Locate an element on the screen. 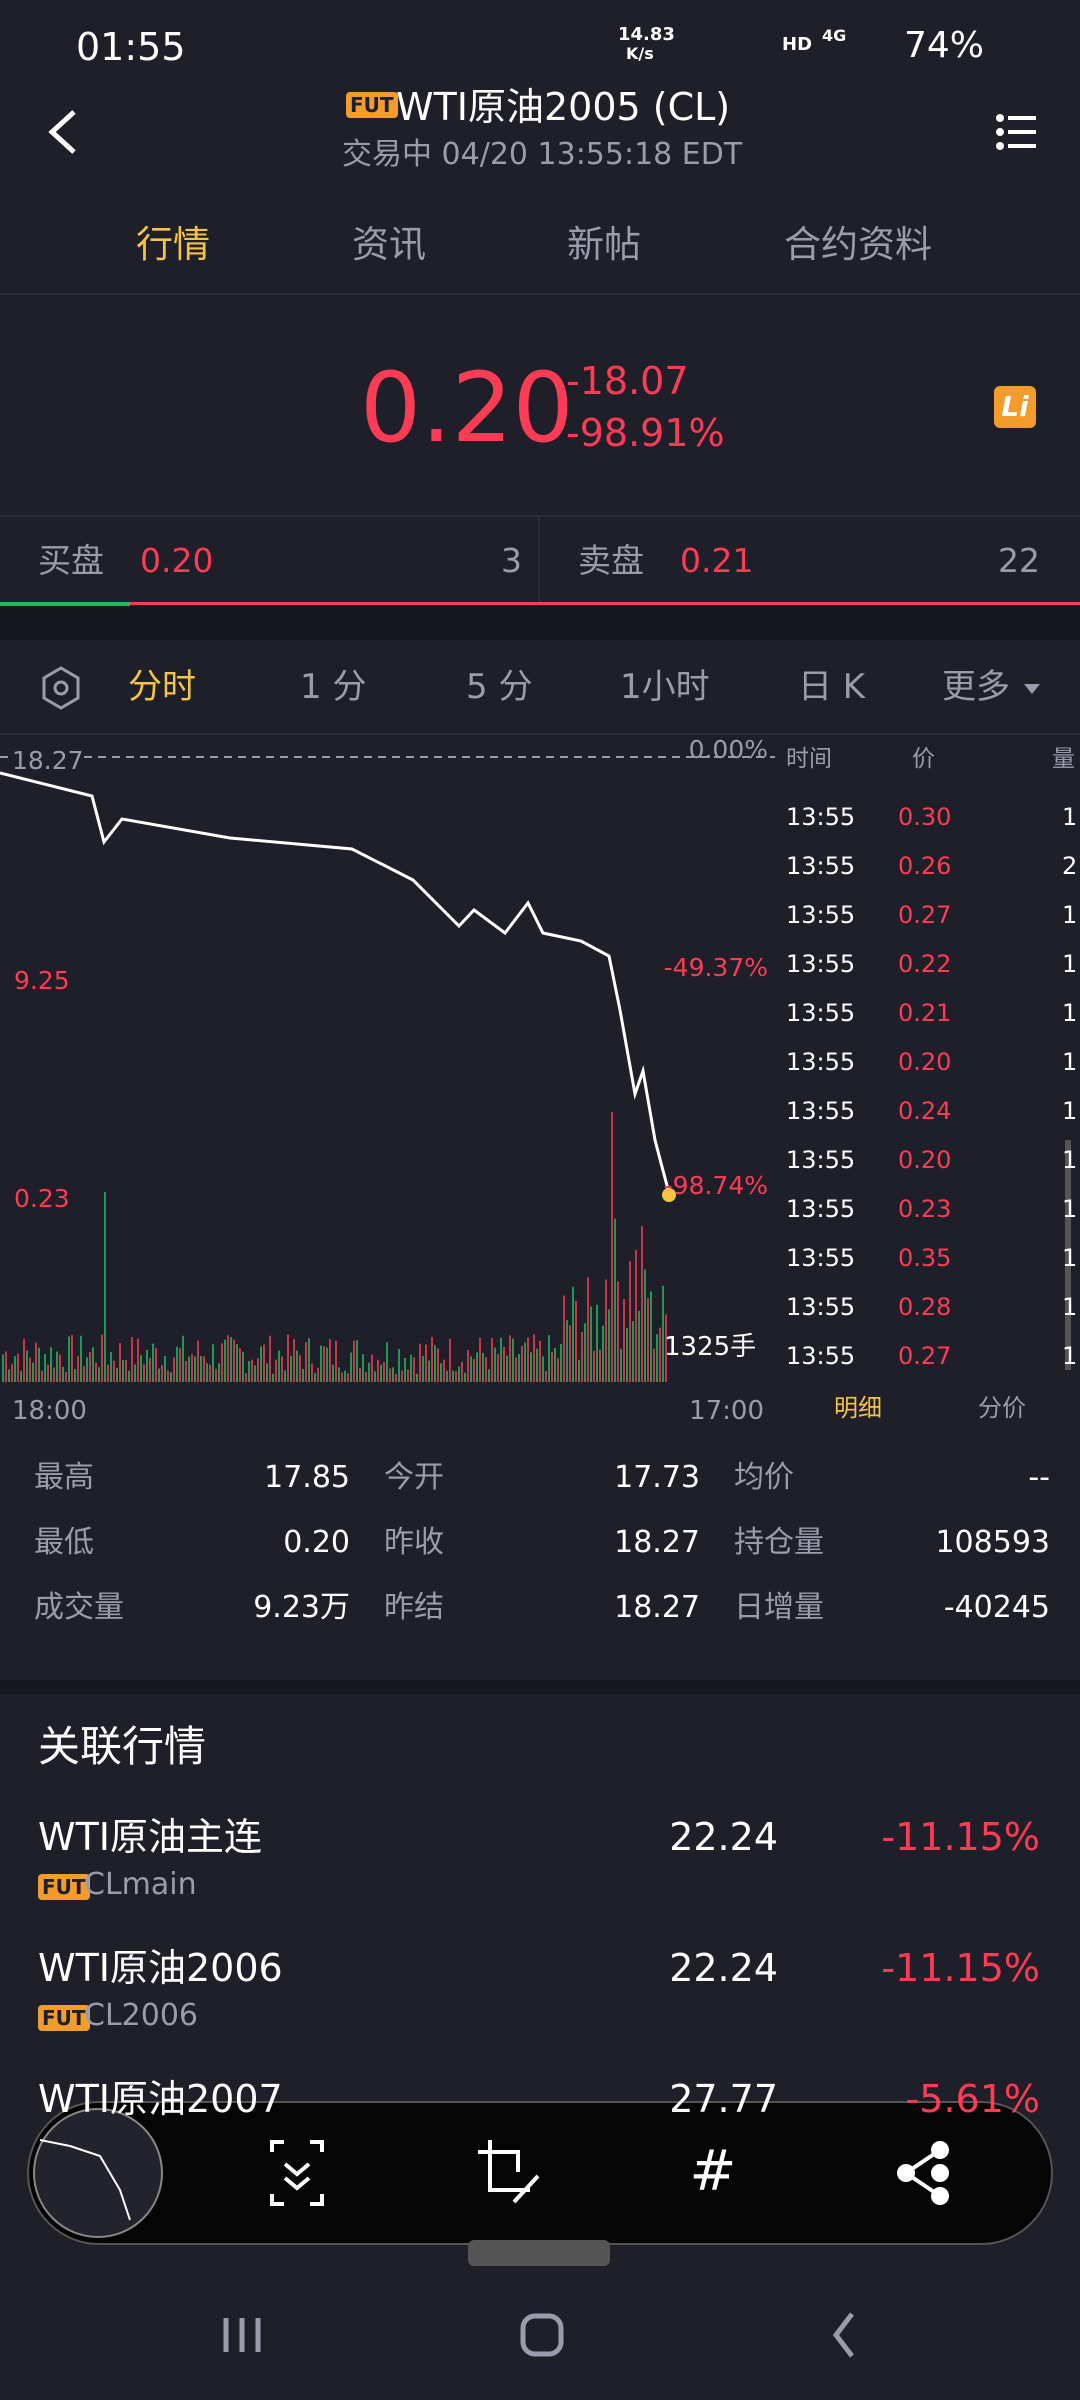 This screenshot has height=2400, width=1080. chart-settings-dot is located at coordinates (61, 688).